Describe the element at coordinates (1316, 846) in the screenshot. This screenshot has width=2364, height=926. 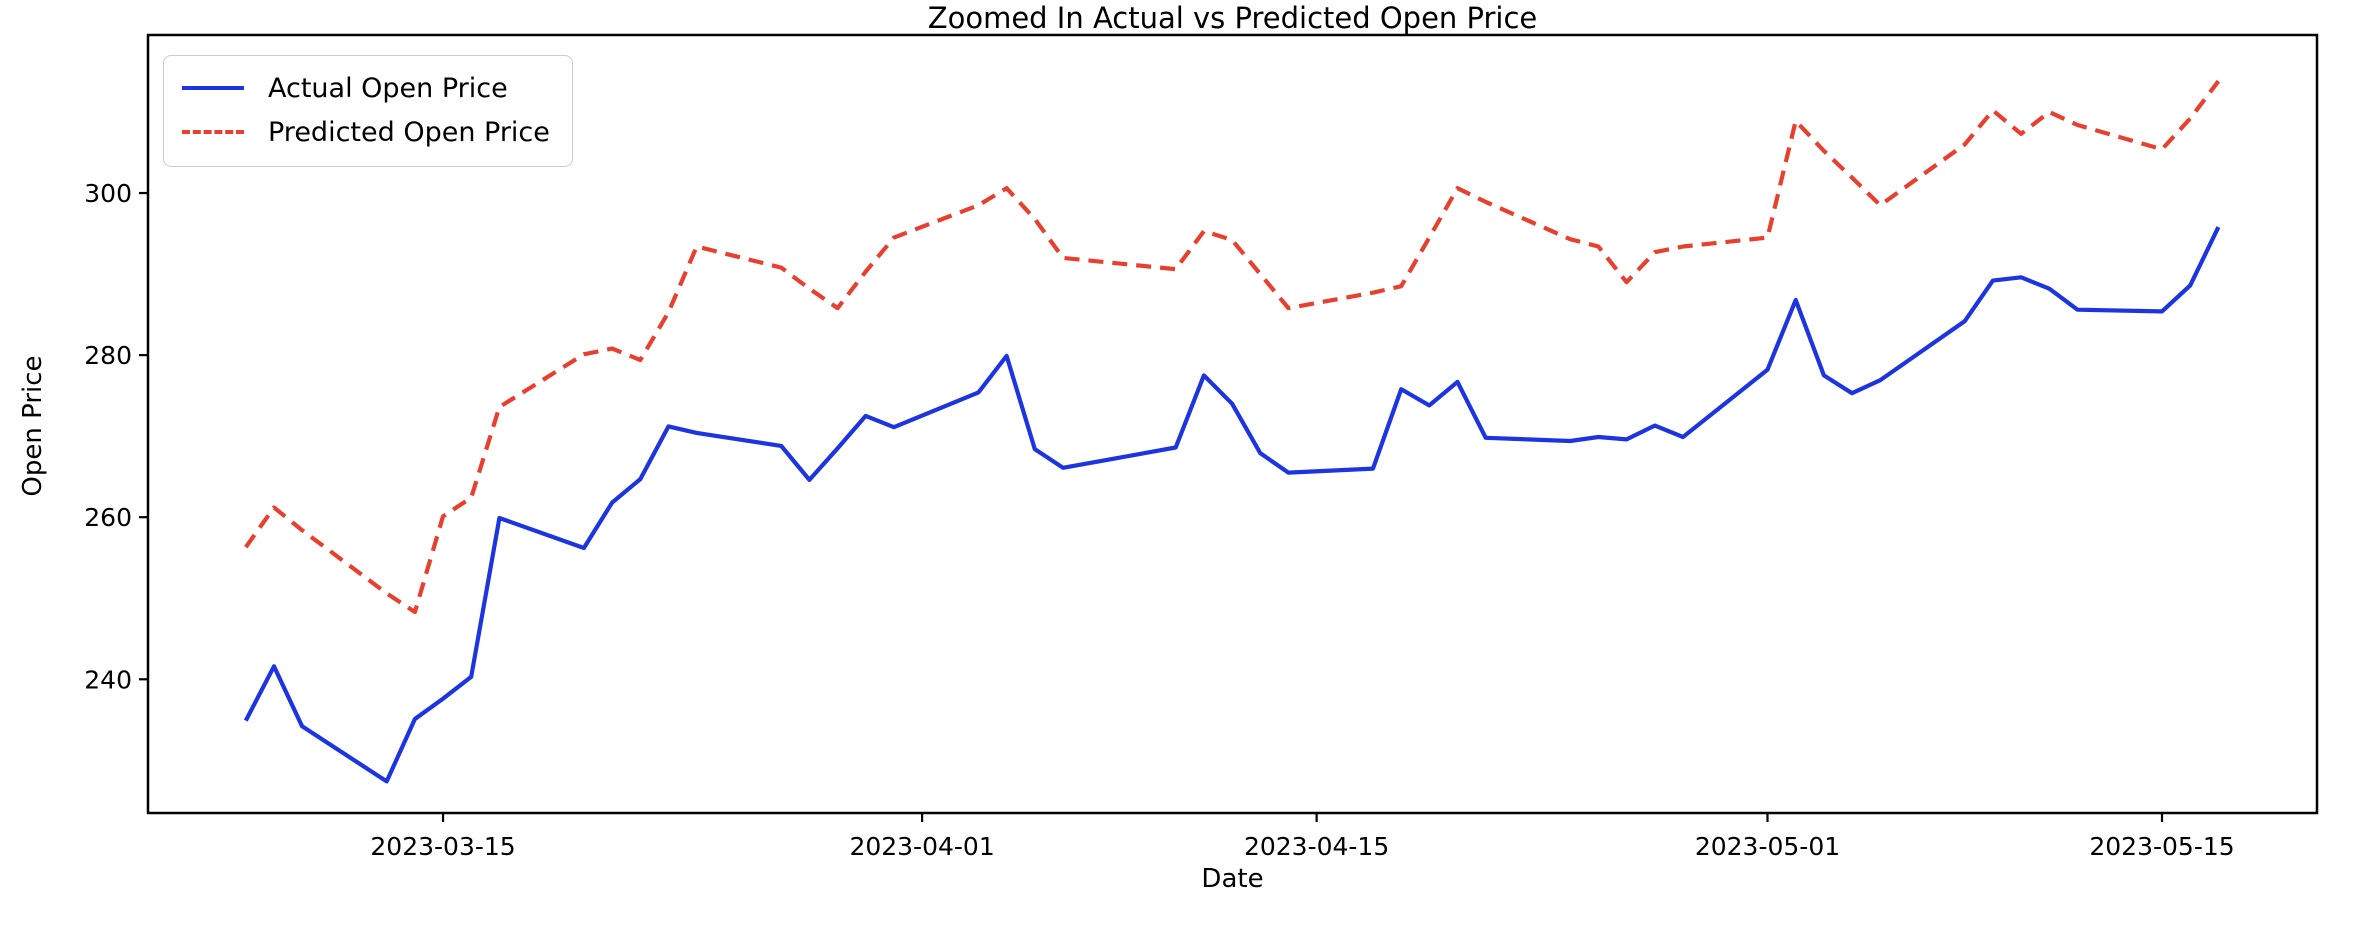
I see `x-tick-label: 2023-04-15` at that location.